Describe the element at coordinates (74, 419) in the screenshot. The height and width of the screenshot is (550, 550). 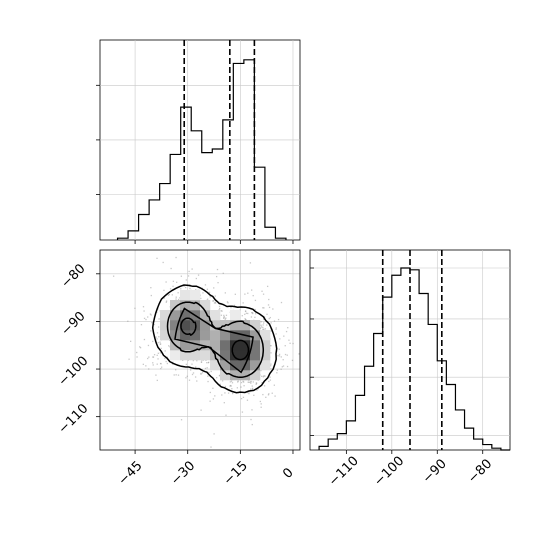
I see `density-y-tick-label: −110` at that location.